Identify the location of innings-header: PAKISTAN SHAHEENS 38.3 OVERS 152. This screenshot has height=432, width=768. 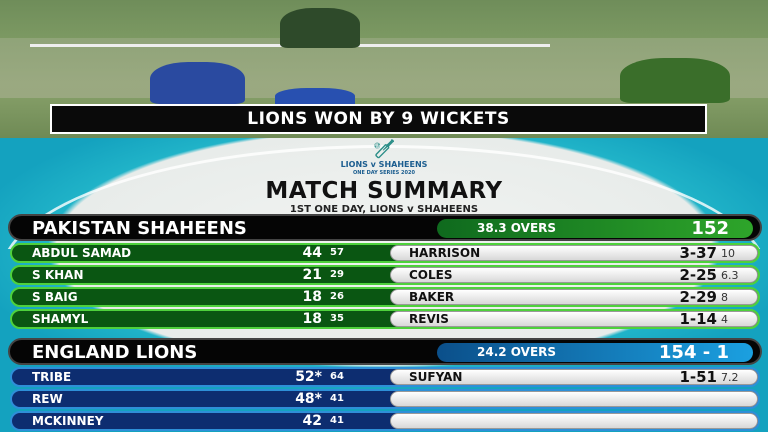
(385, 227).